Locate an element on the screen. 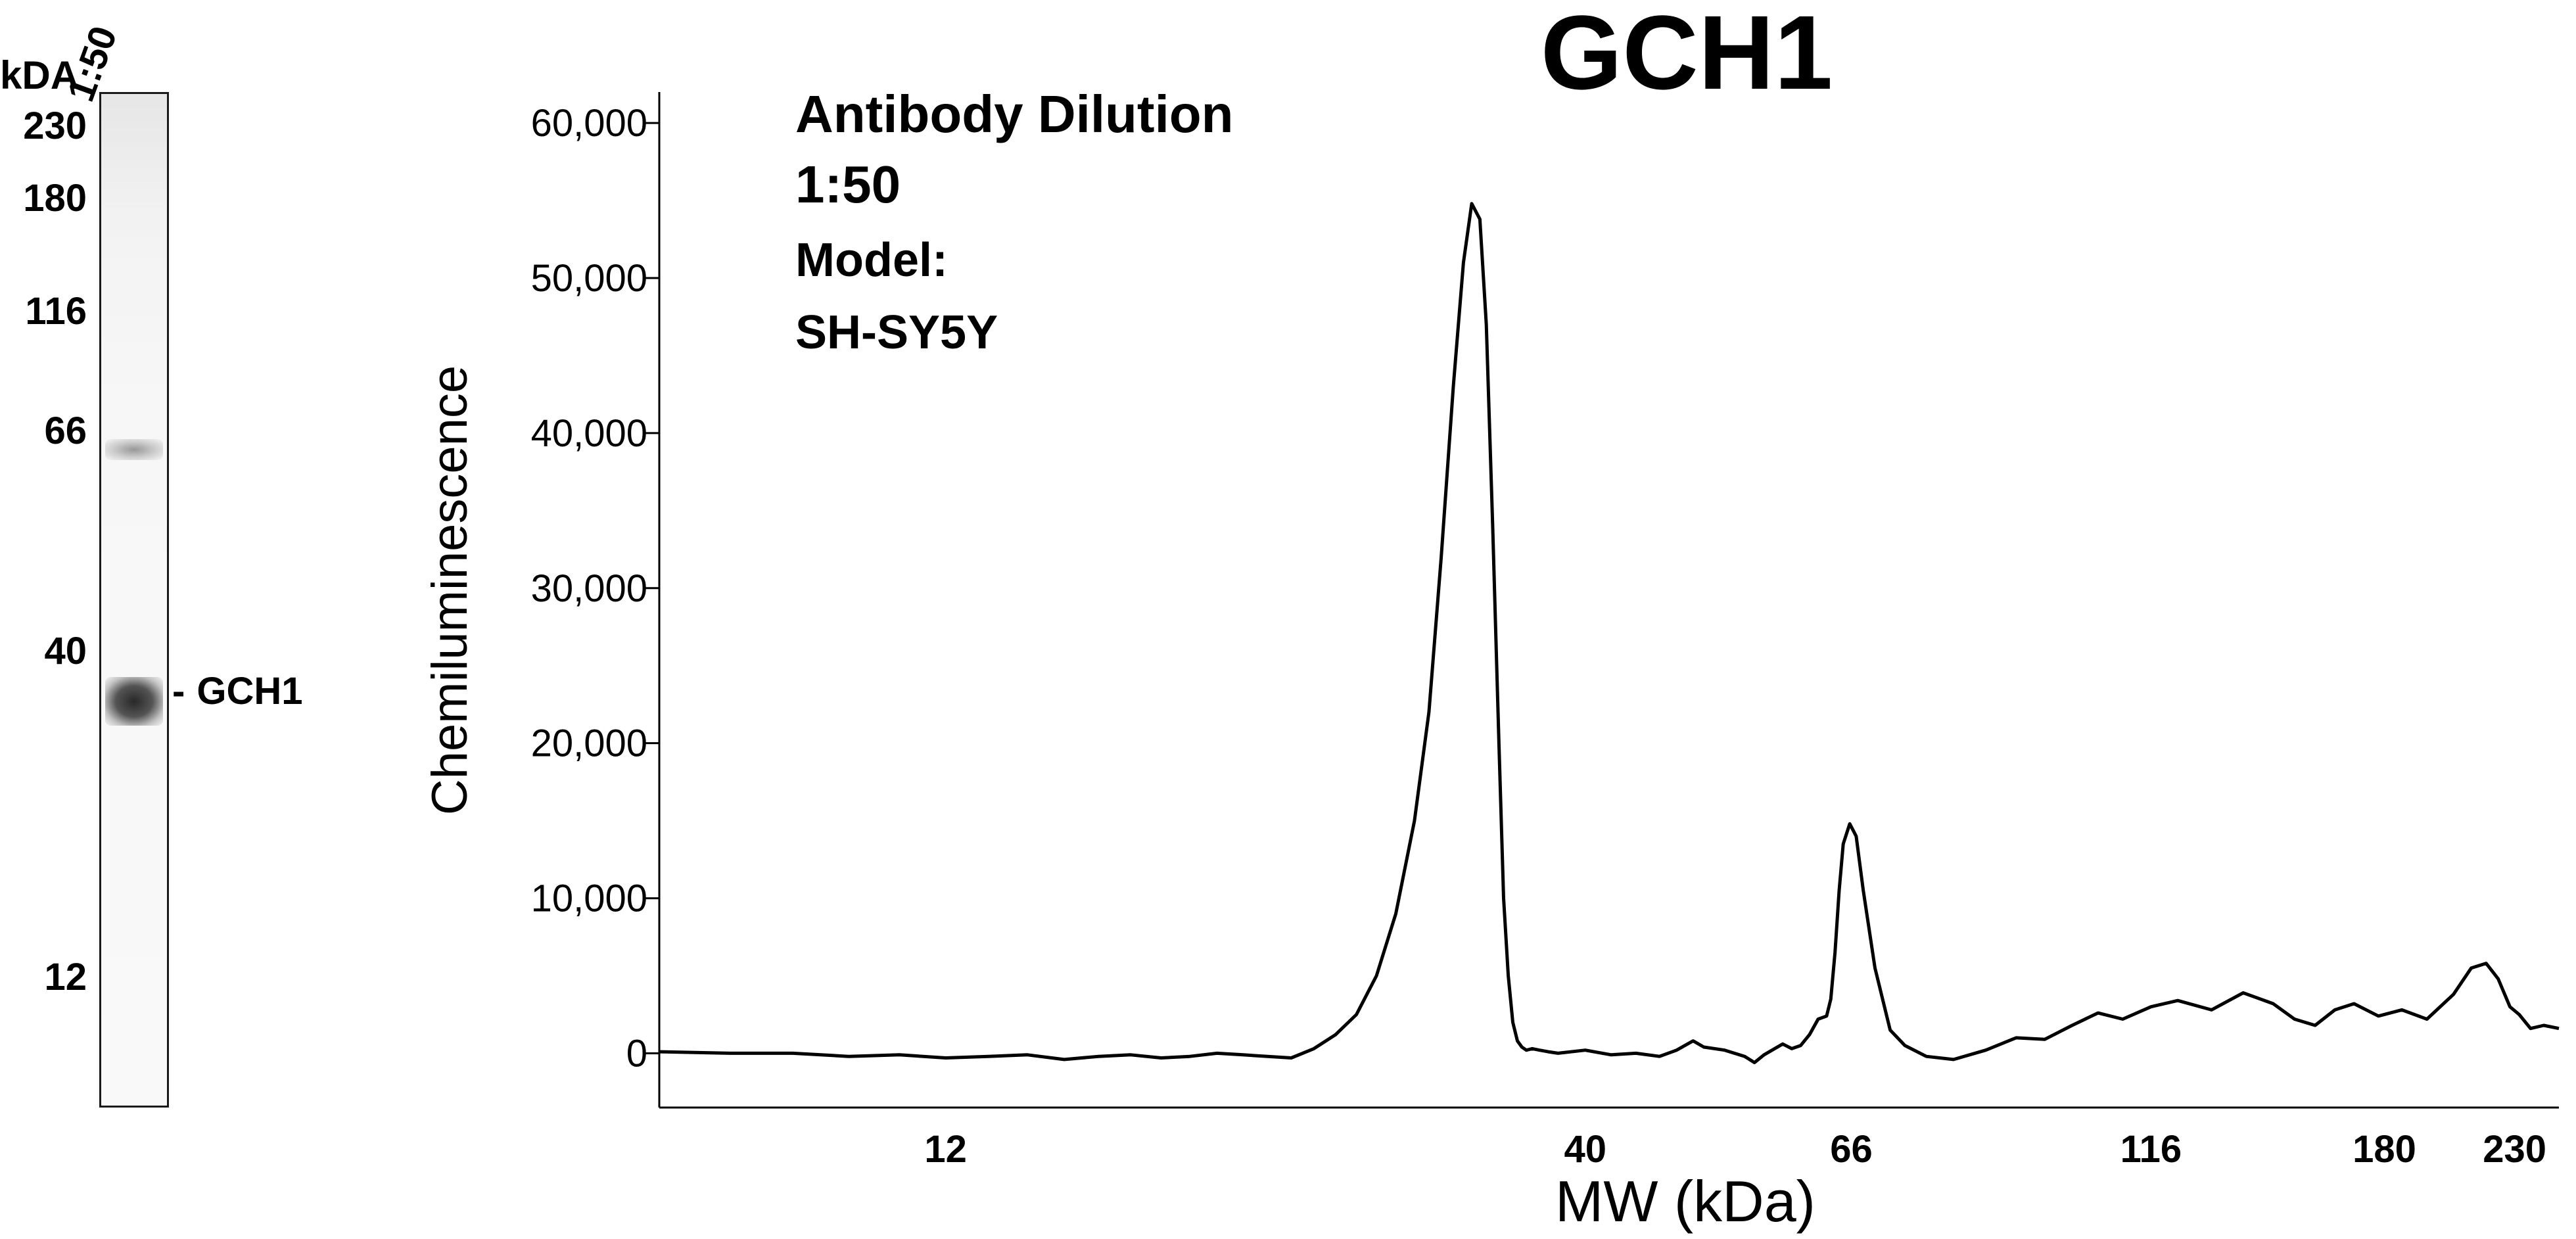 This screenshot has height=1239, width=2576. y-tick-label: 20,000 is located at coordinates (589, 743).